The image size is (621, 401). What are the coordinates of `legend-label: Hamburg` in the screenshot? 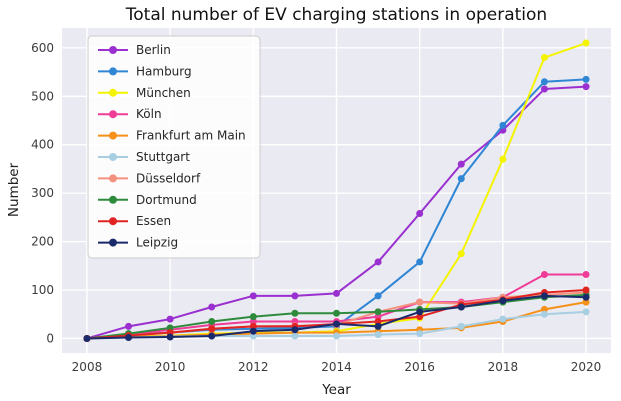 It's located at (164, 71).